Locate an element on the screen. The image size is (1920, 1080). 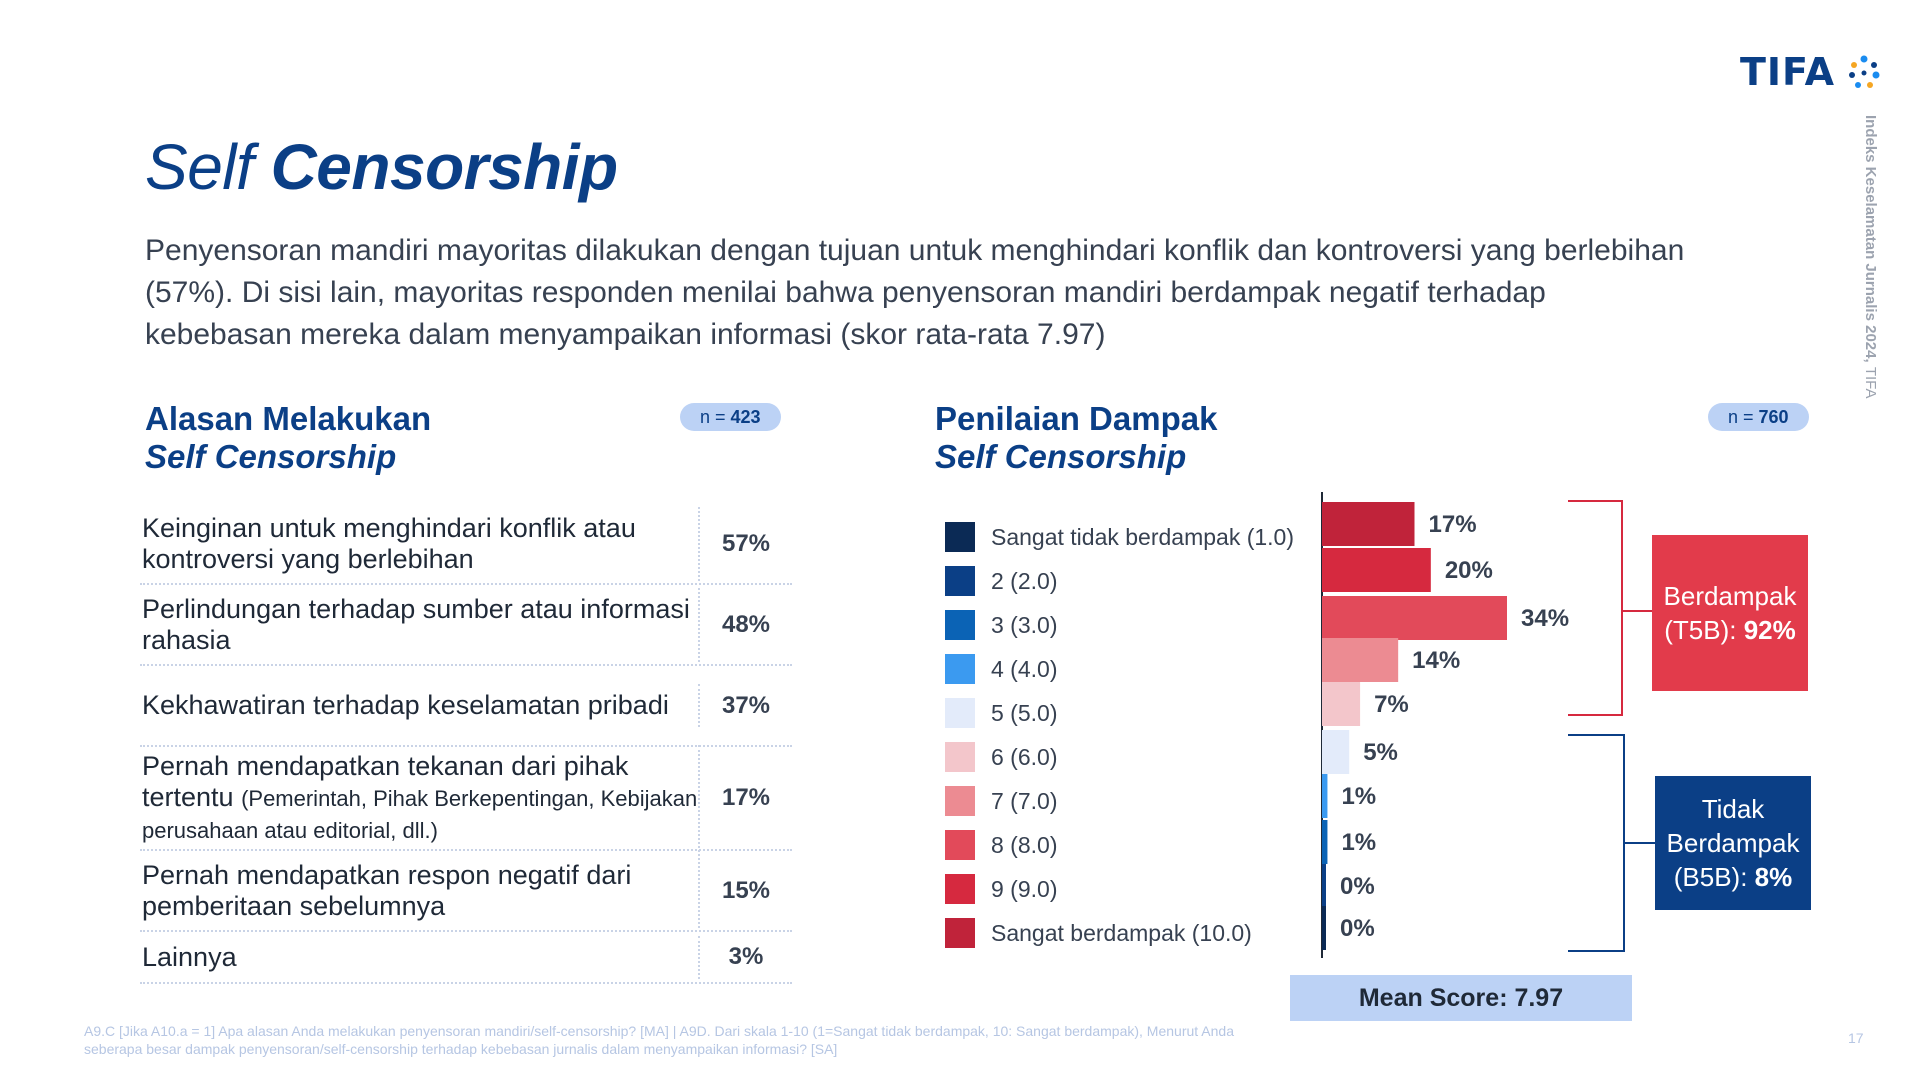
bar-label: 7% is located at coordinates (1391, 704).